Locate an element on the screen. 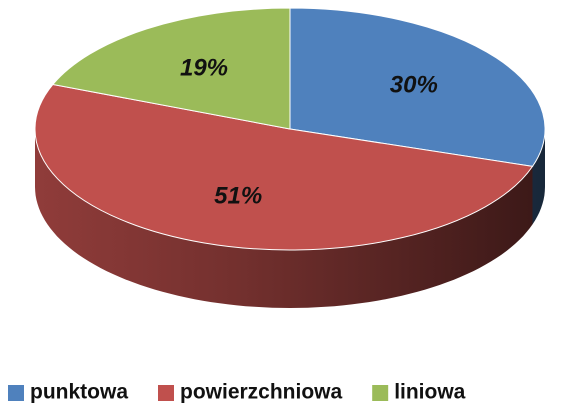  legend-label: powierzchniowa is located at coordinates (261, 392).